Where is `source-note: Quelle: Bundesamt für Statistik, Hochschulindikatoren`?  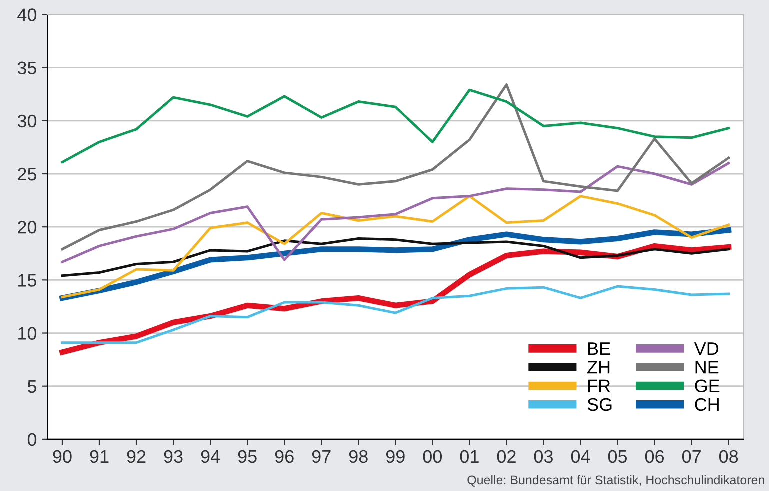 source-note: Quelle: Bundesamt für Statistik, Hochschulindikatoren is located at coordinates (616, 481).